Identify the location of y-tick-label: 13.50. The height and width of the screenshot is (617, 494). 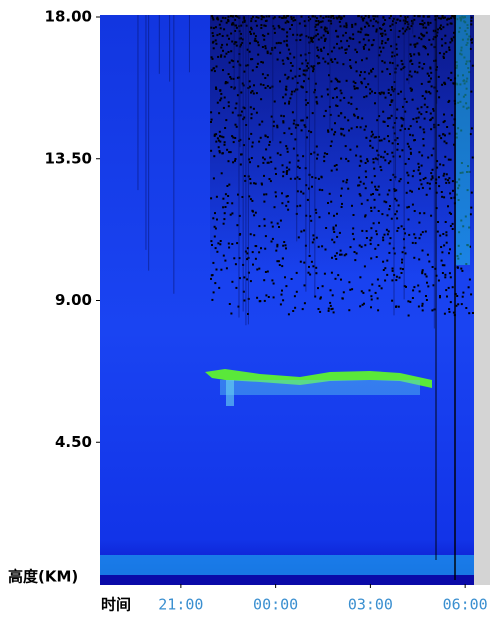
(68, 158).